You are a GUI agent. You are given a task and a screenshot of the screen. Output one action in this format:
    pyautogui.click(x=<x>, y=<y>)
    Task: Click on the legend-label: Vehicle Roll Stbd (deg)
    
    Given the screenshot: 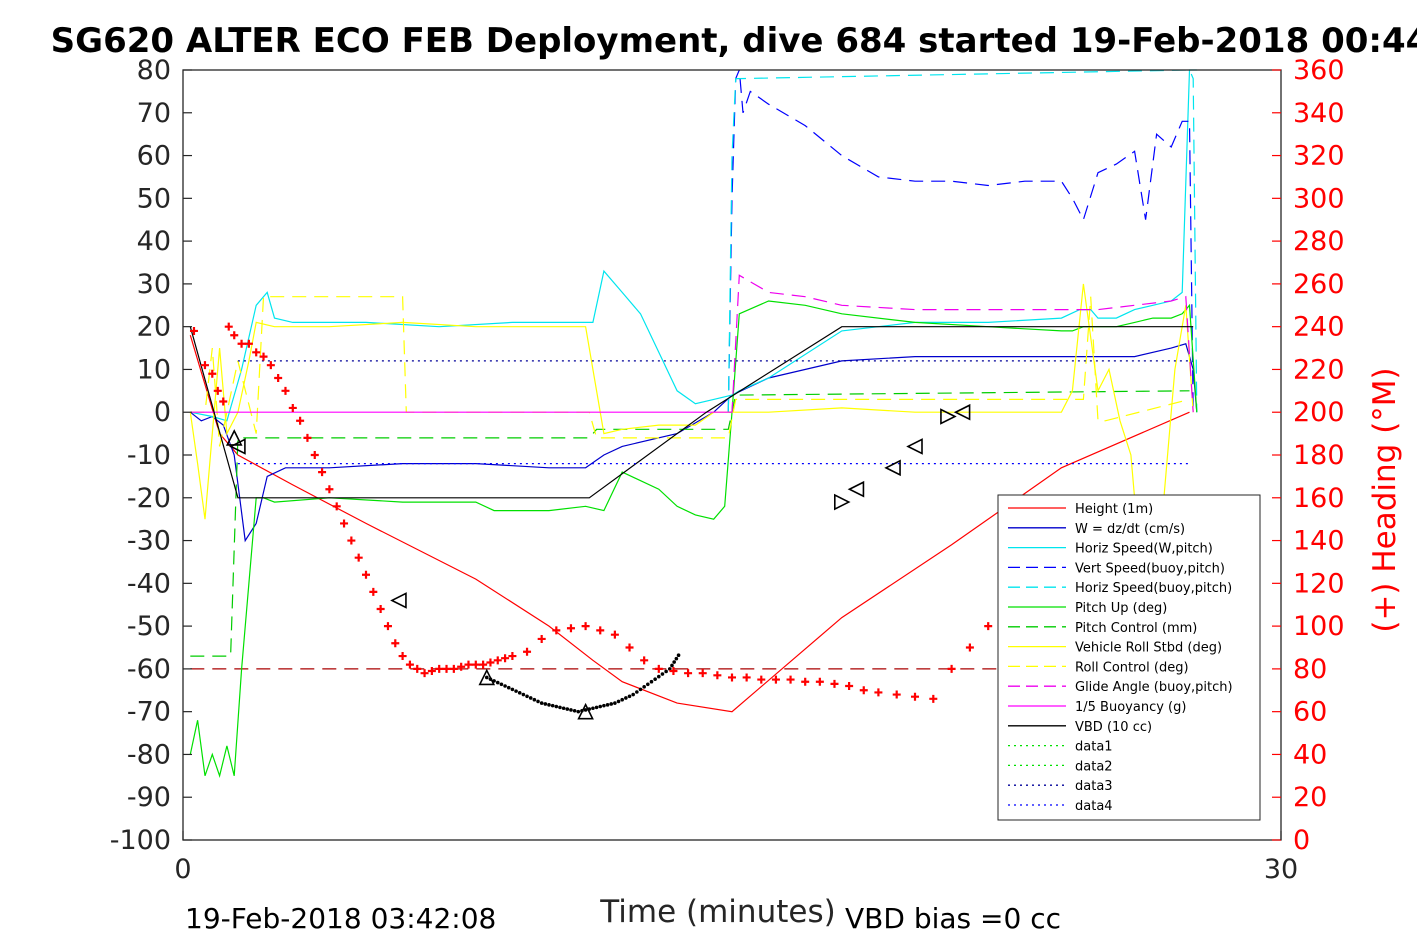 What is the action you would take?
    pyautogui.click(x=1148, y=648)
    